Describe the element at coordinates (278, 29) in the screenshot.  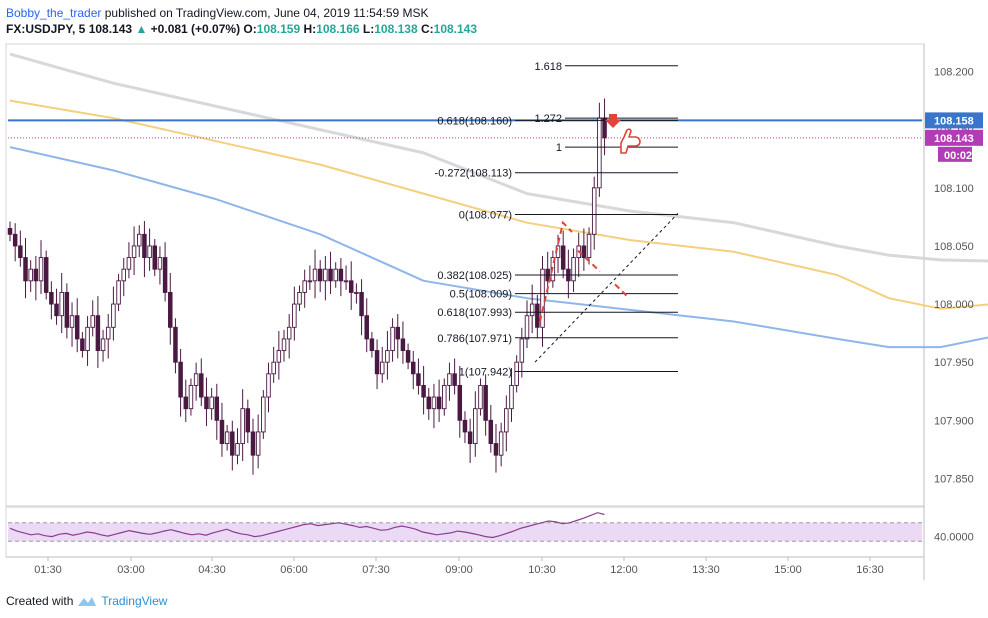
I see `open-value: 108.159` at that location.